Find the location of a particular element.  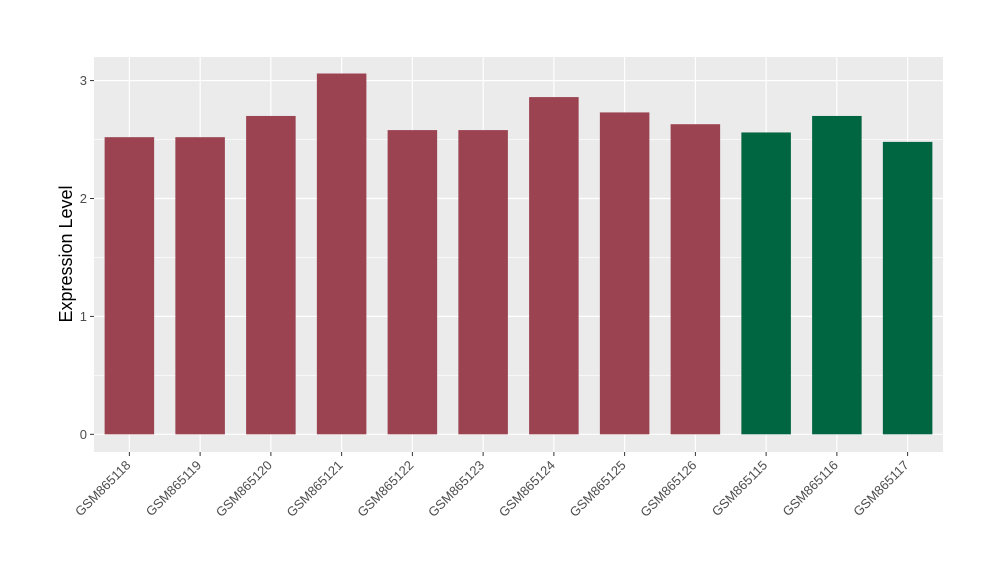

bar-GSM865124 is located at coordinates (554, 266).